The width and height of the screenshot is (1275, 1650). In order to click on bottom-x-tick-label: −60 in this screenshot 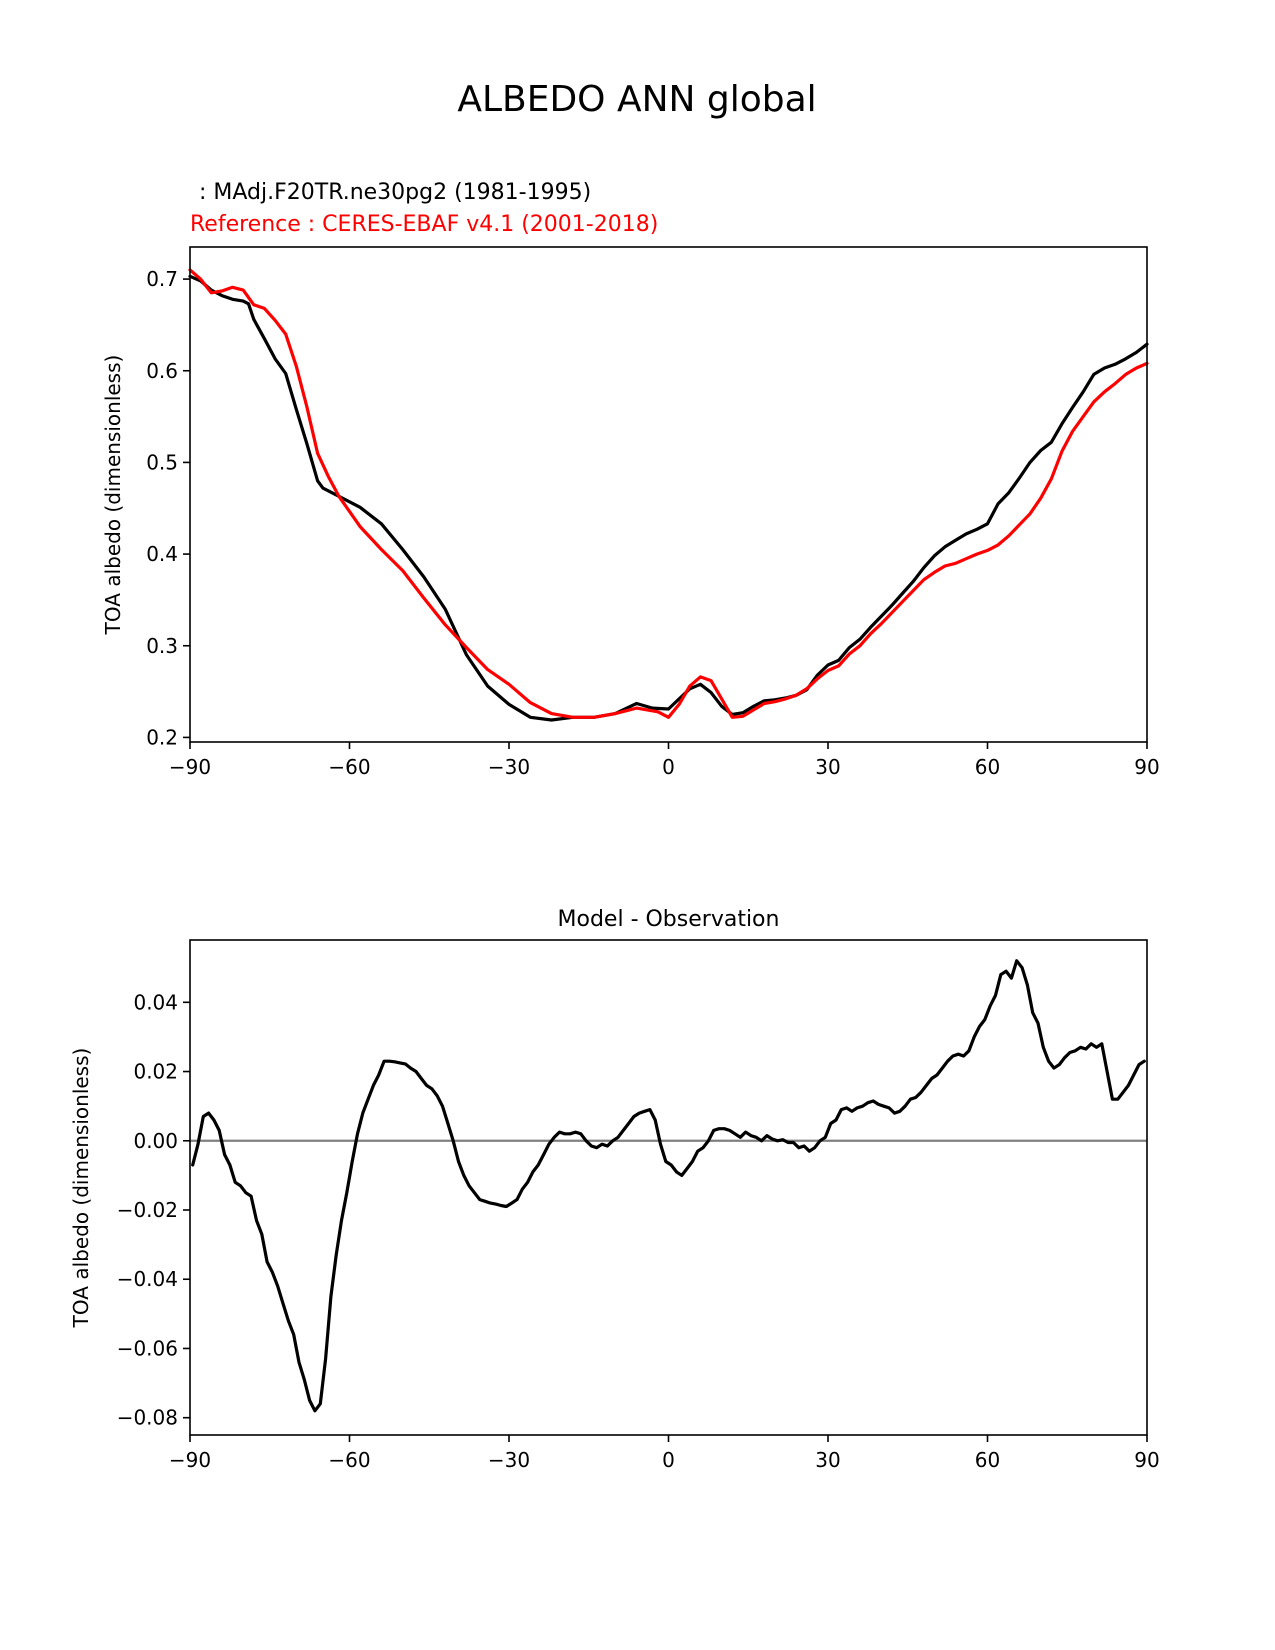, I will do `click(349, 1460)`.